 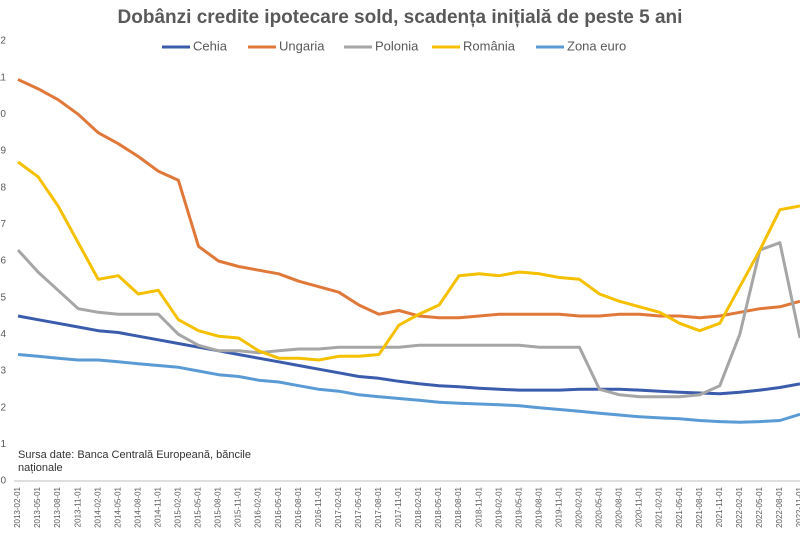 I want to click on x-tick-label: 2016-05-01, so click(x=278, y=506).